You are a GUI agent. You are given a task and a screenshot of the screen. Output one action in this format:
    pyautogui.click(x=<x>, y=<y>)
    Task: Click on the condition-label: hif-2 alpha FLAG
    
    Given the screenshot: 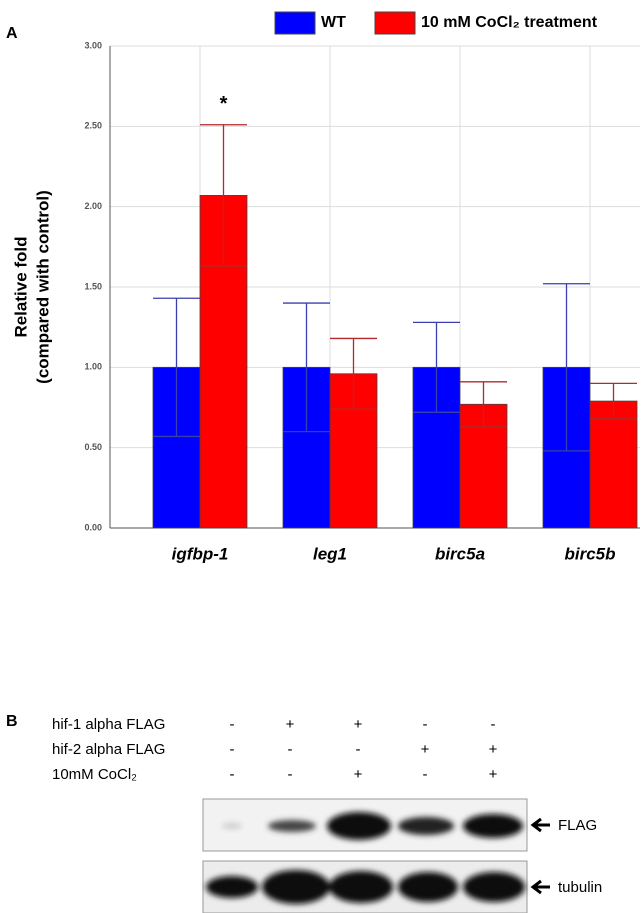 What is the action you would take?
    pyautogui.click(x=108, y=749)
    